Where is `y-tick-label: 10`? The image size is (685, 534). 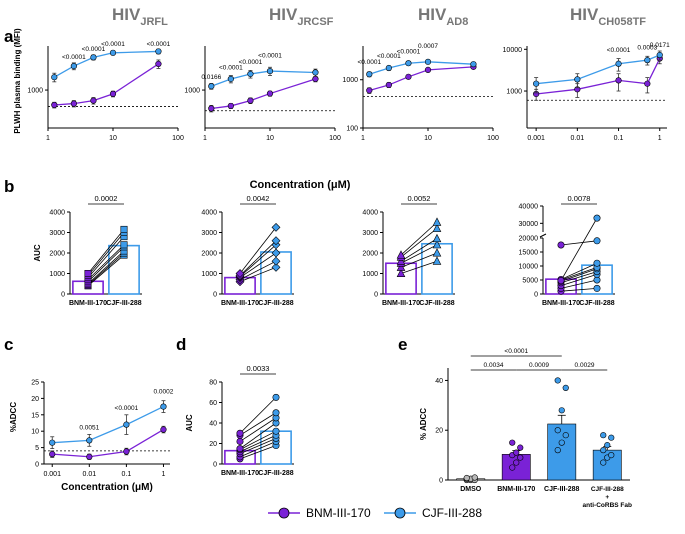
y-tick-label: 10 is located at coordinates (35, 432).